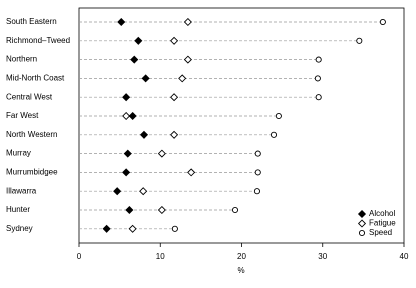  What do you see at coordinates (35, 78) in the screenshot?
I see `y-tick-label: Mid-North Coast` at bounding box center [35, 78].